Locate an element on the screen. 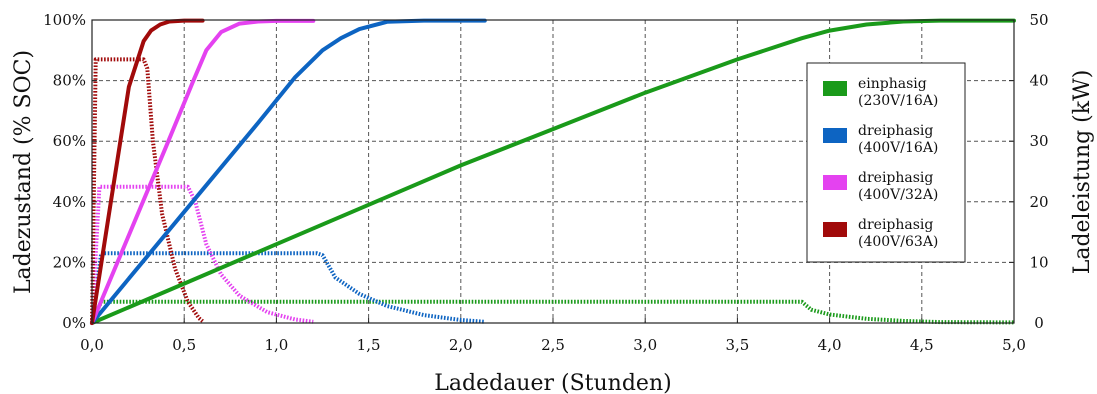  y-right-tick-label: 50 is located at coordinates (1038, 20).